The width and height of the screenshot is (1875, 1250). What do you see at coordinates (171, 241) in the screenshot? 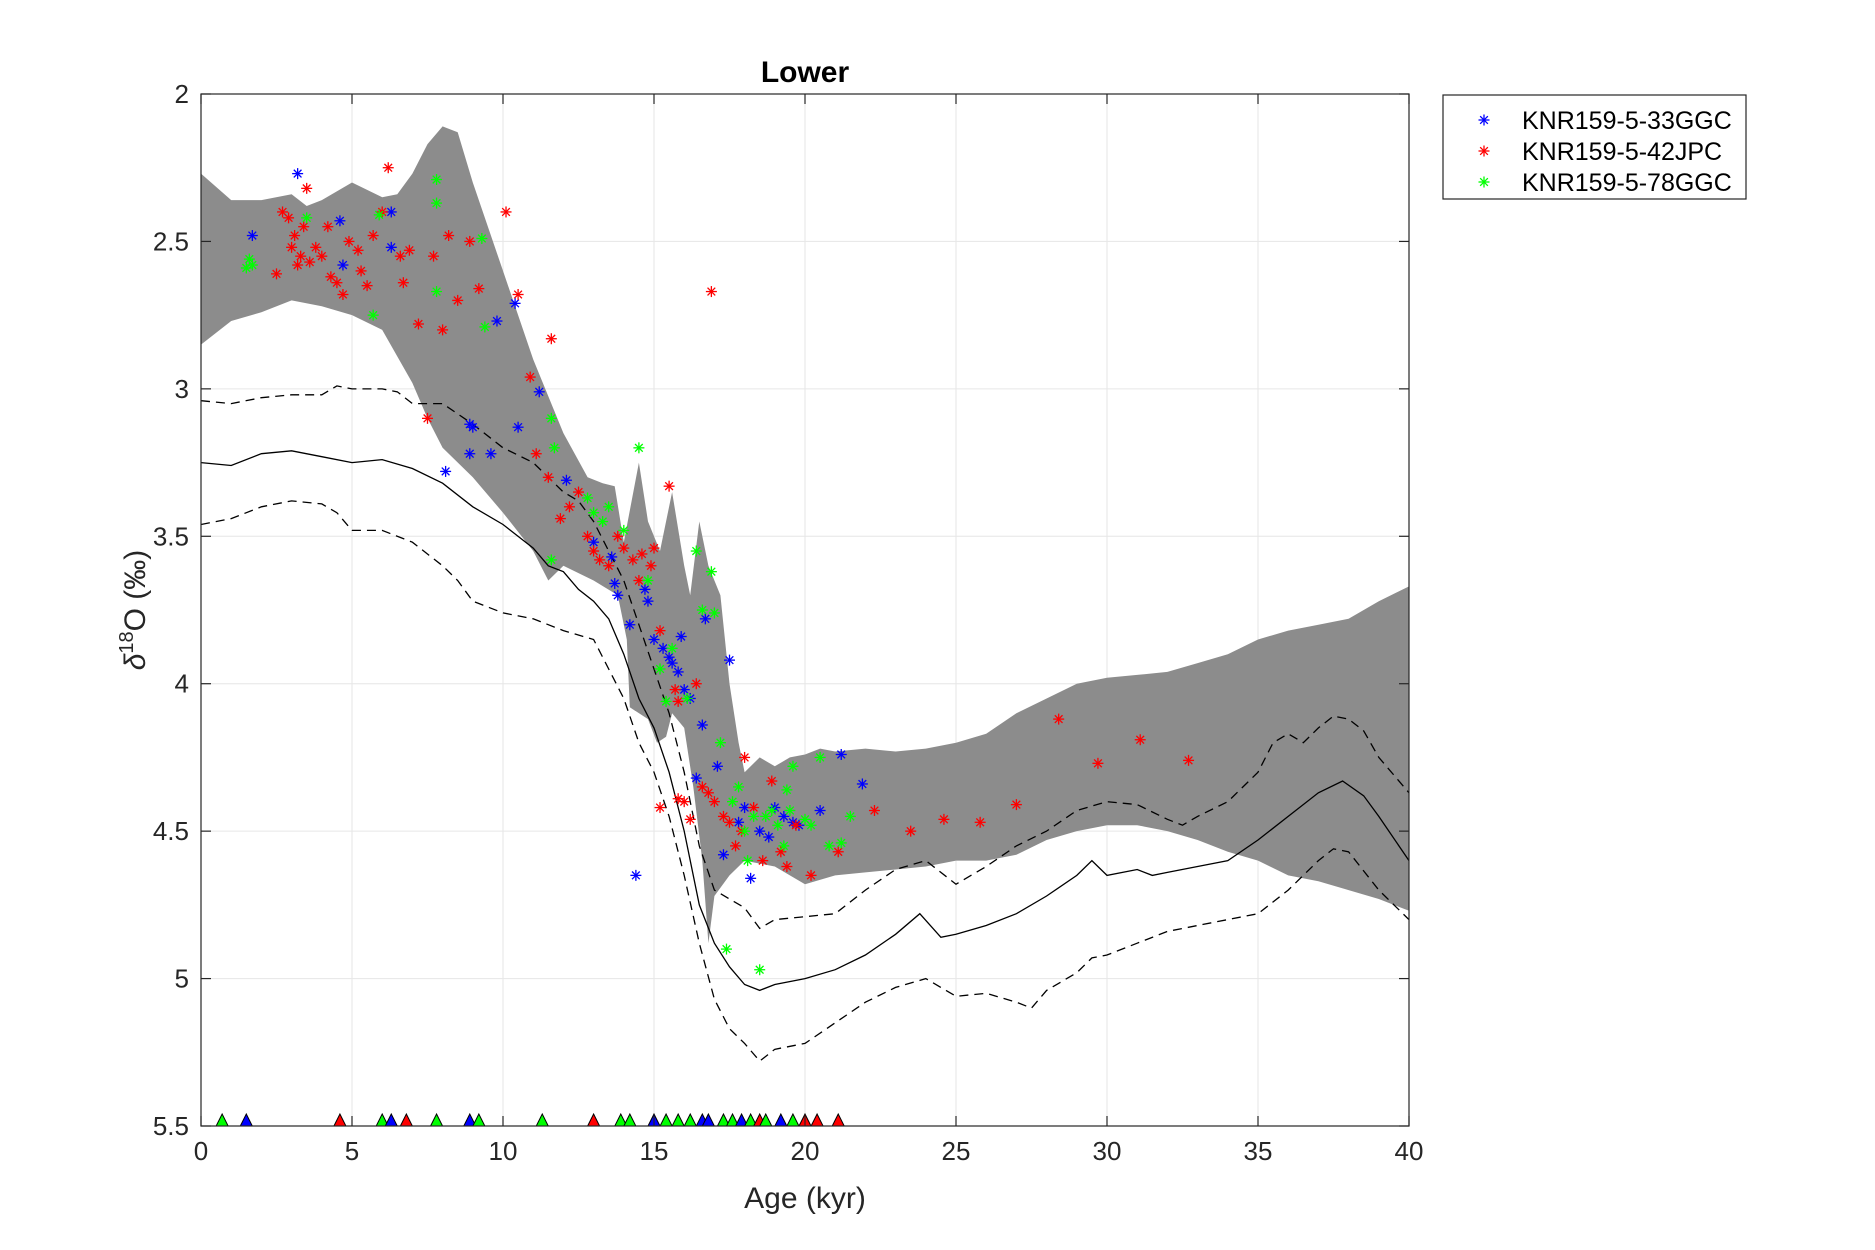
I see `y-tick-label: 2.5` at bounding box center [171, 241].